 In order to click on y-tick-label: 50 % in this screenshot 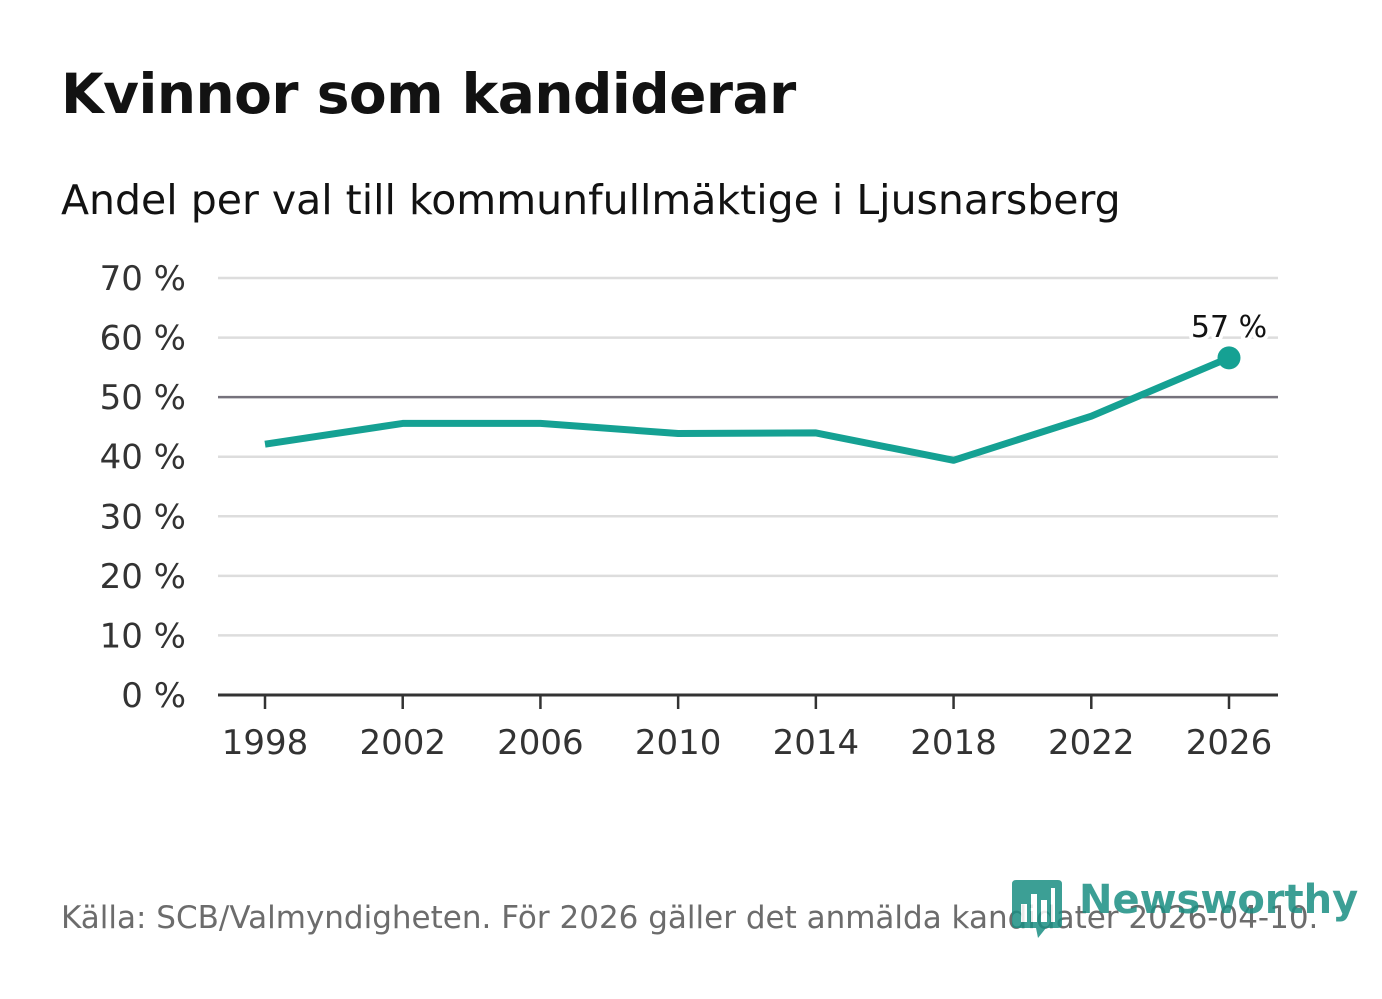, I will do `click(143, 398)`.